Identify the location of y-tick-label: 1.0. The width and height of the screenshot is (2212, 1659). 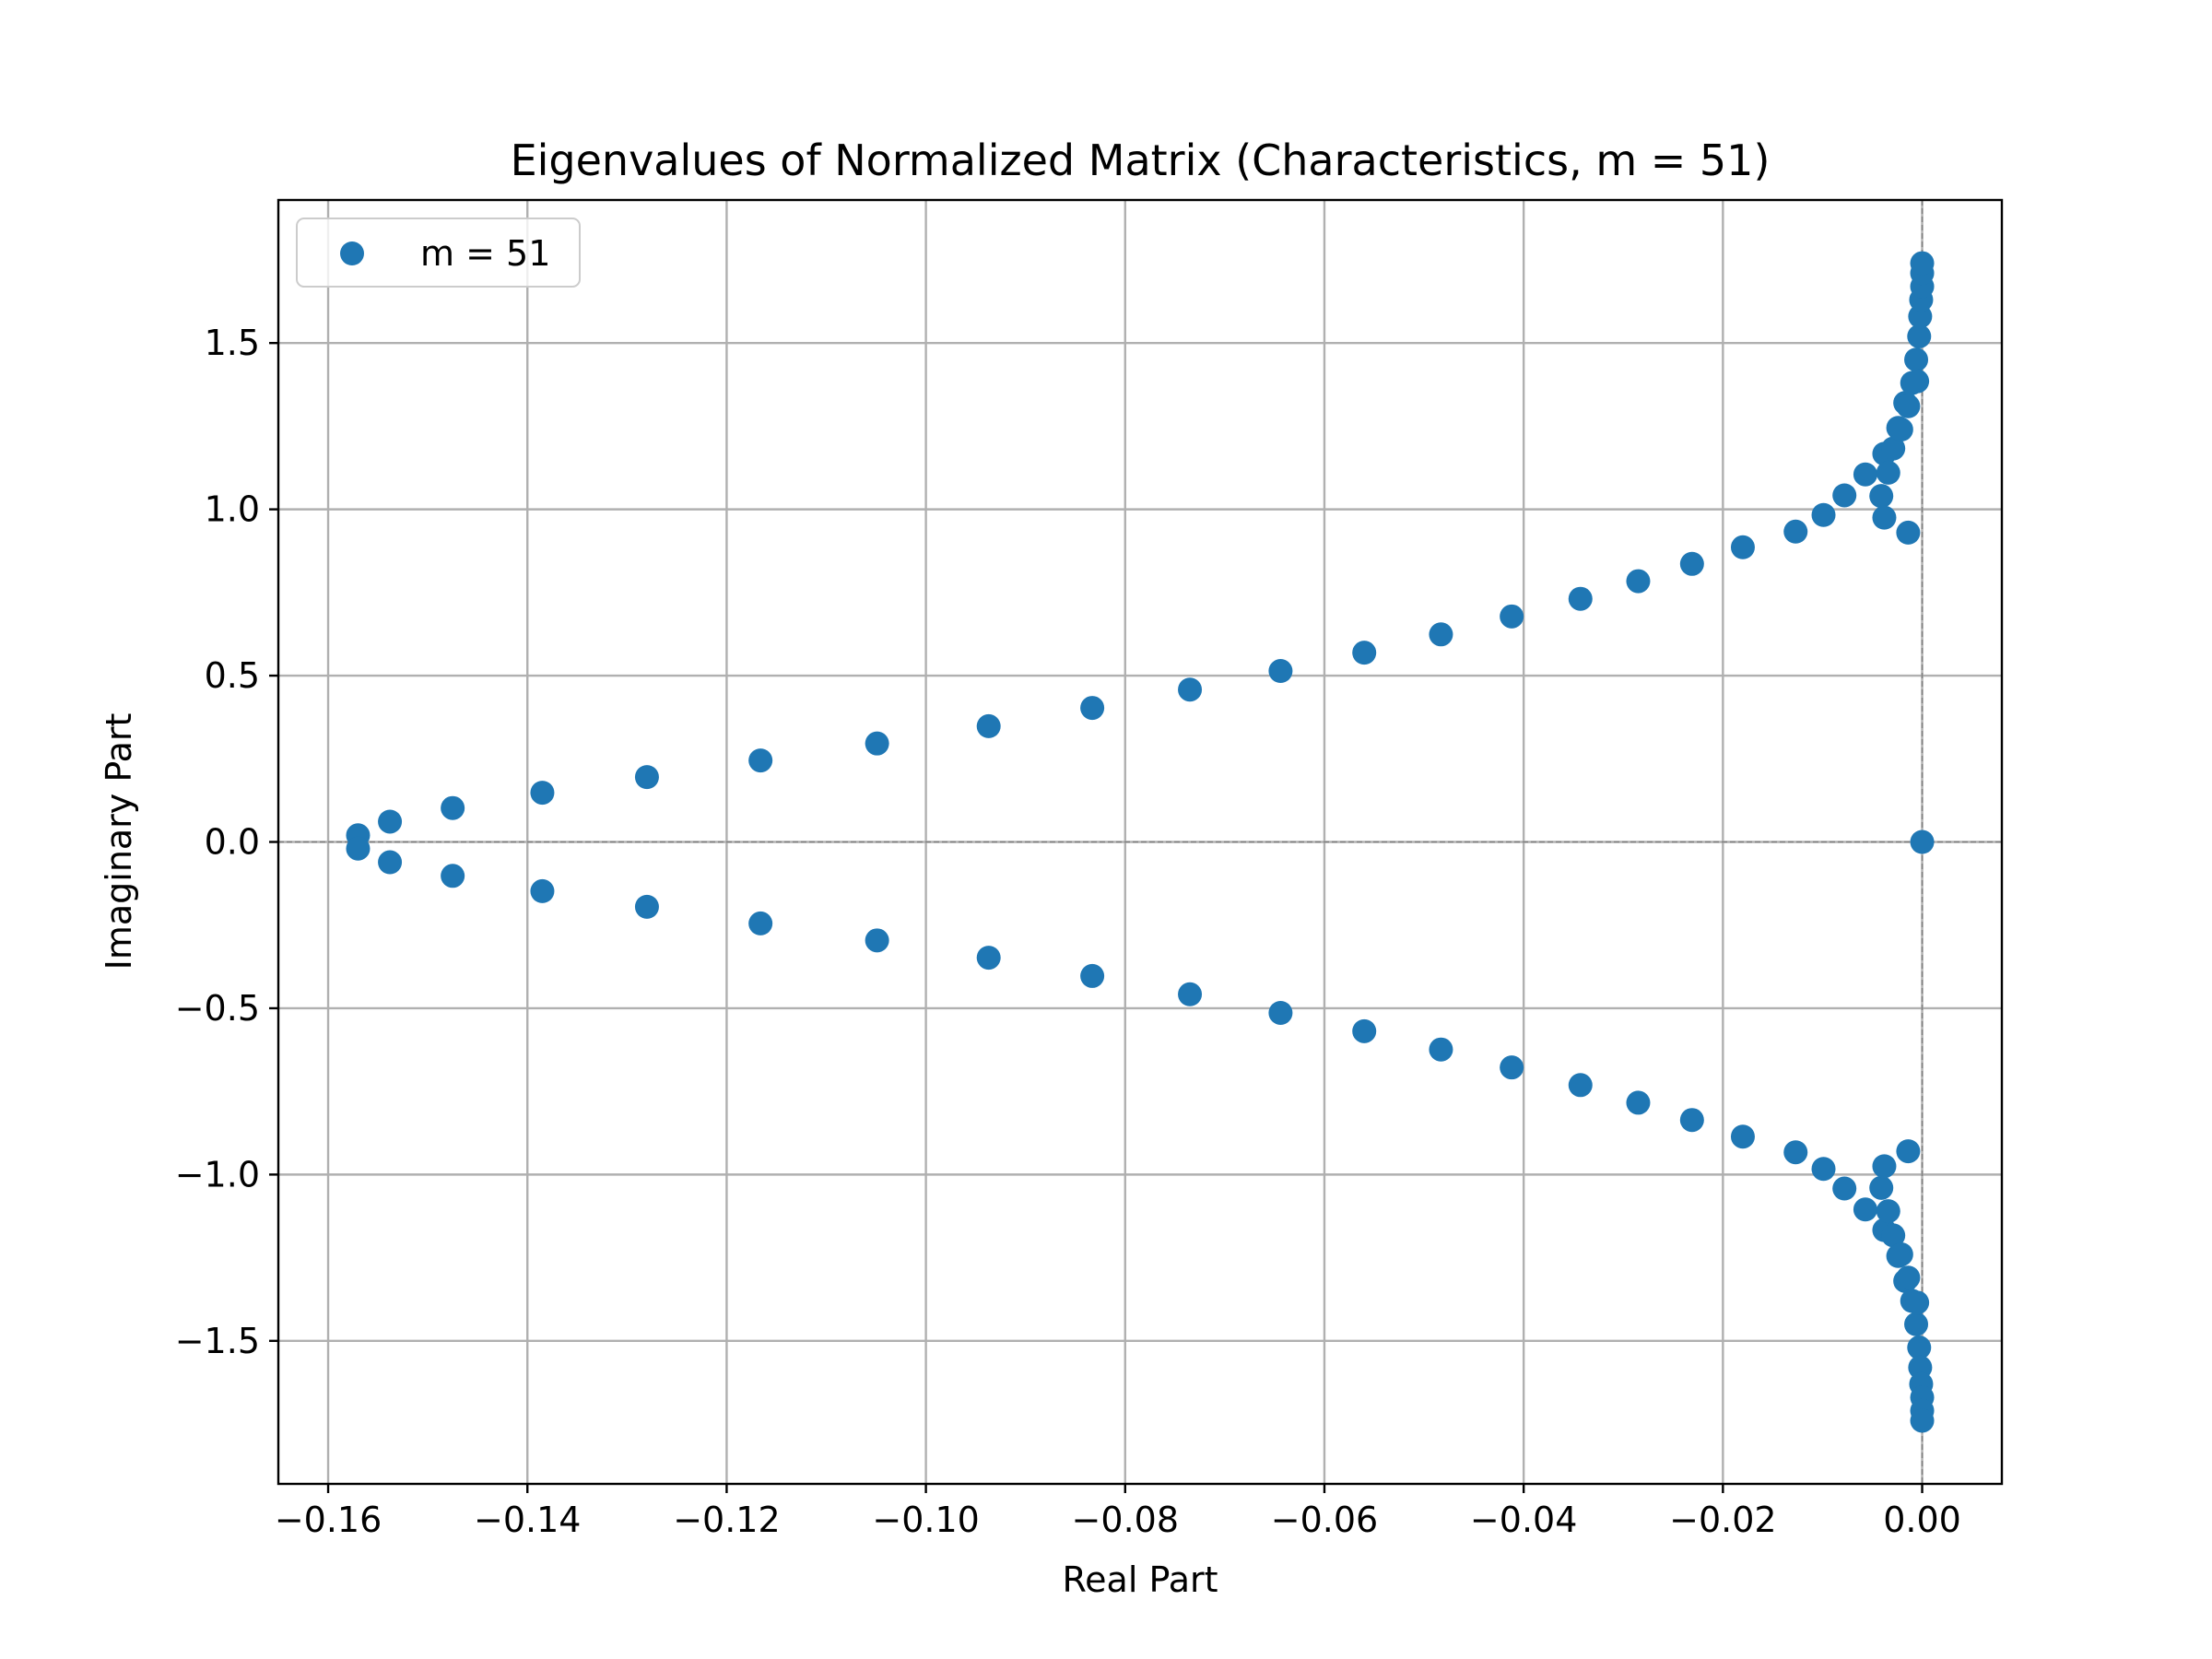
(232, 509).